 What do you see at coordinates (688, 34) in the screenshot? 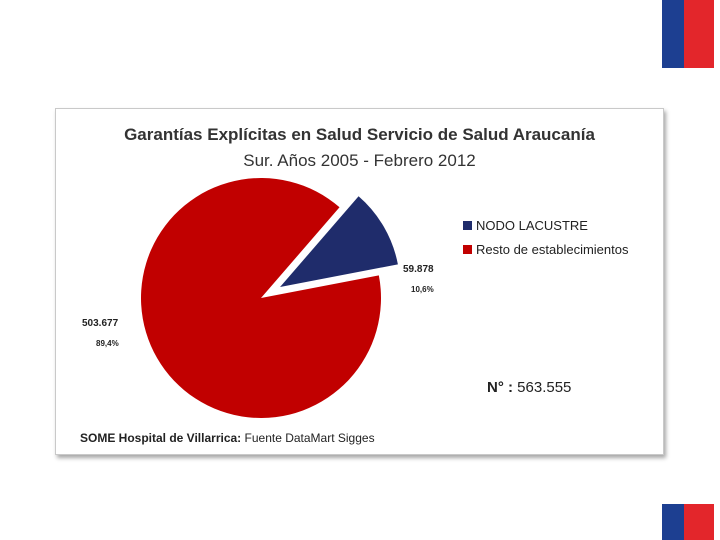
I see `flag-emblem-top` at bounding box center [688, 34].